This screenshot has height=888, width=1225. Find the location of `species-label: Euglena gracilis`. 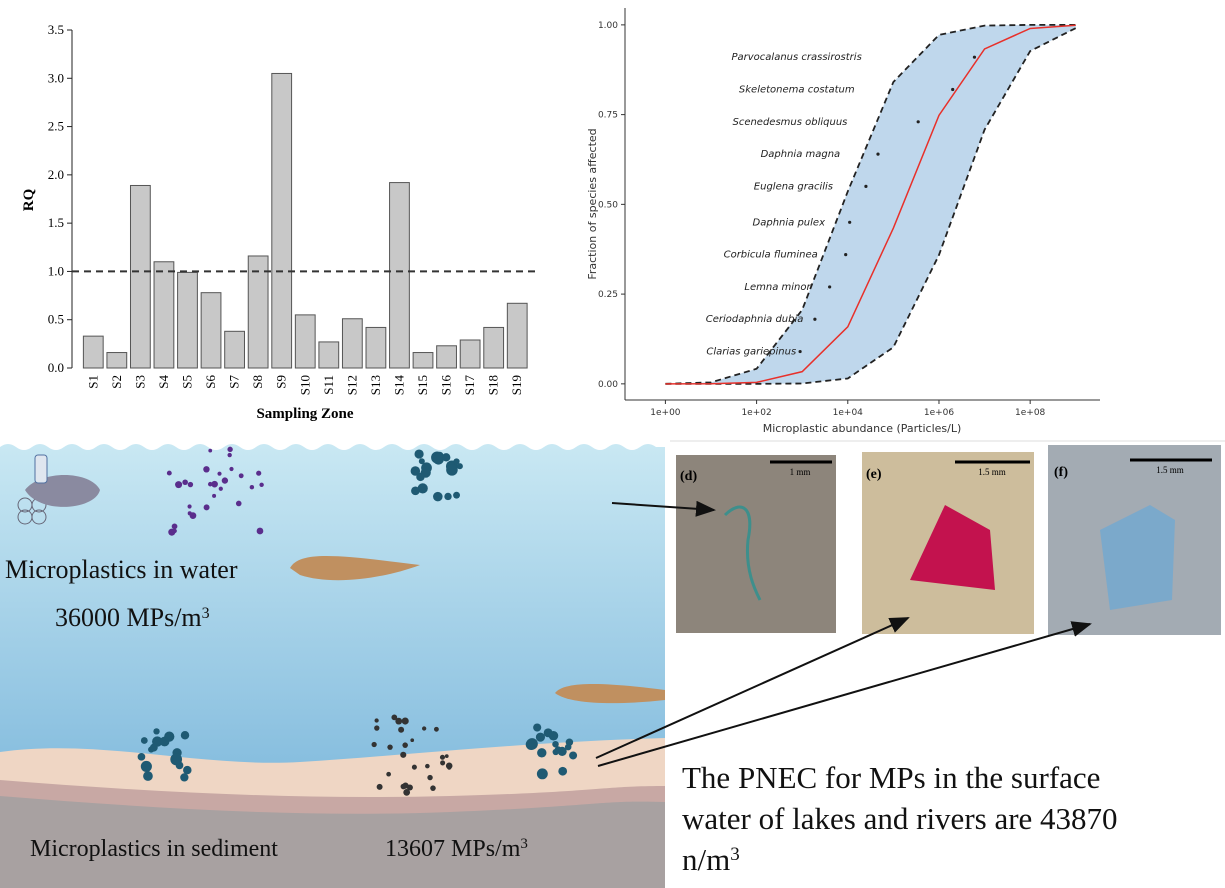

species-label: Euglena gracilis is located at coordinates (793, 186).